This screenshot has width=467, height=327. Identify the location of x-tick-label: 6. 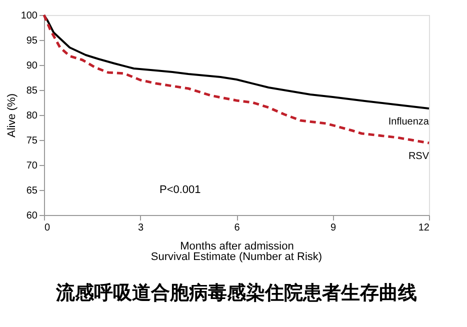
(237, 228).